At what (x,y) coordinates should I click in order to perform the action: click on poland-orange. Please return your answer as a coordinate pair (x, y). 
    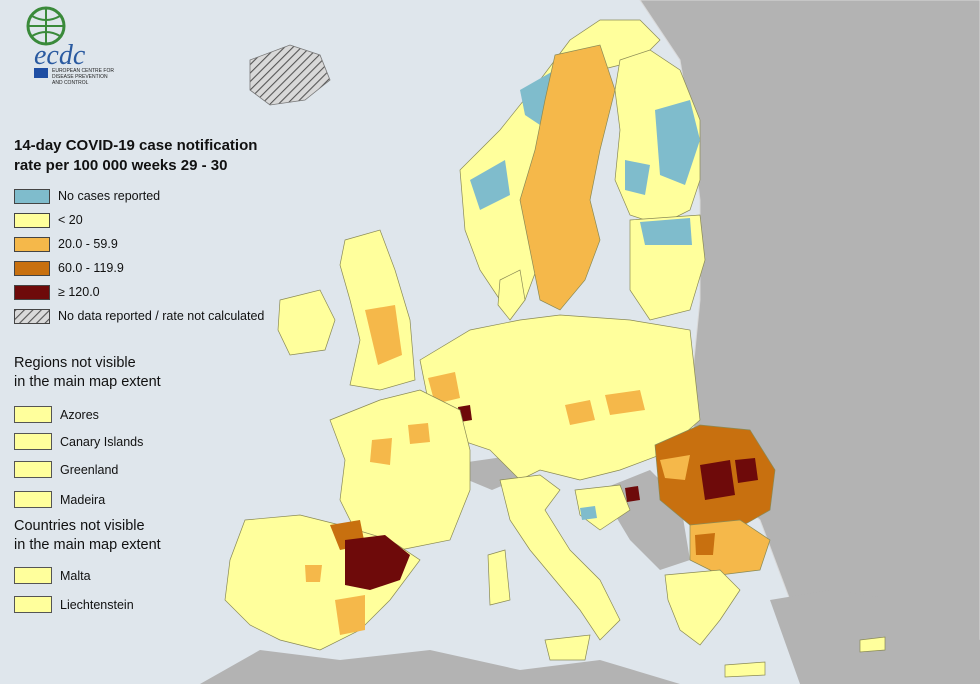
    Looking at the image, I should click on (625, 402).